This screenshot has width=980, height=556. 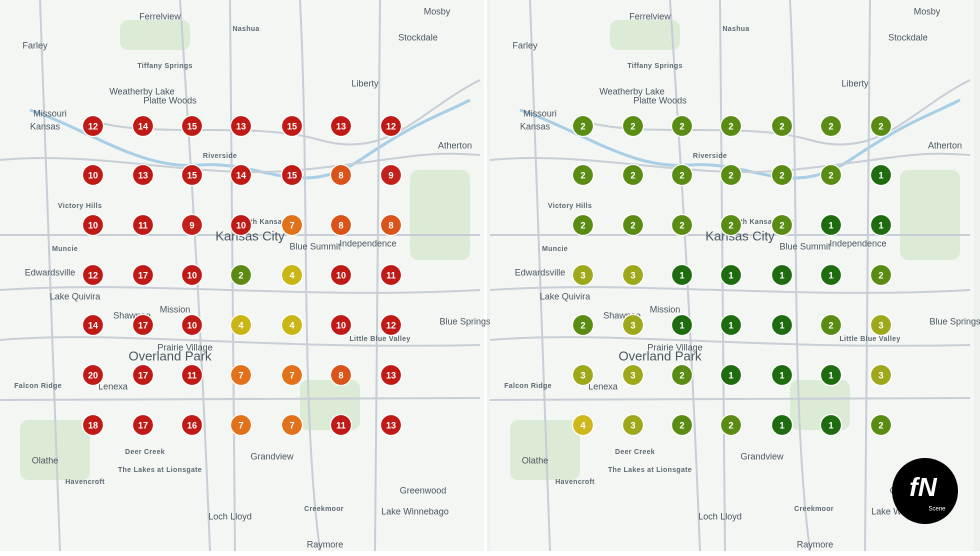 I want to click on place-label: Lenexa, so click(x=603, y=386).